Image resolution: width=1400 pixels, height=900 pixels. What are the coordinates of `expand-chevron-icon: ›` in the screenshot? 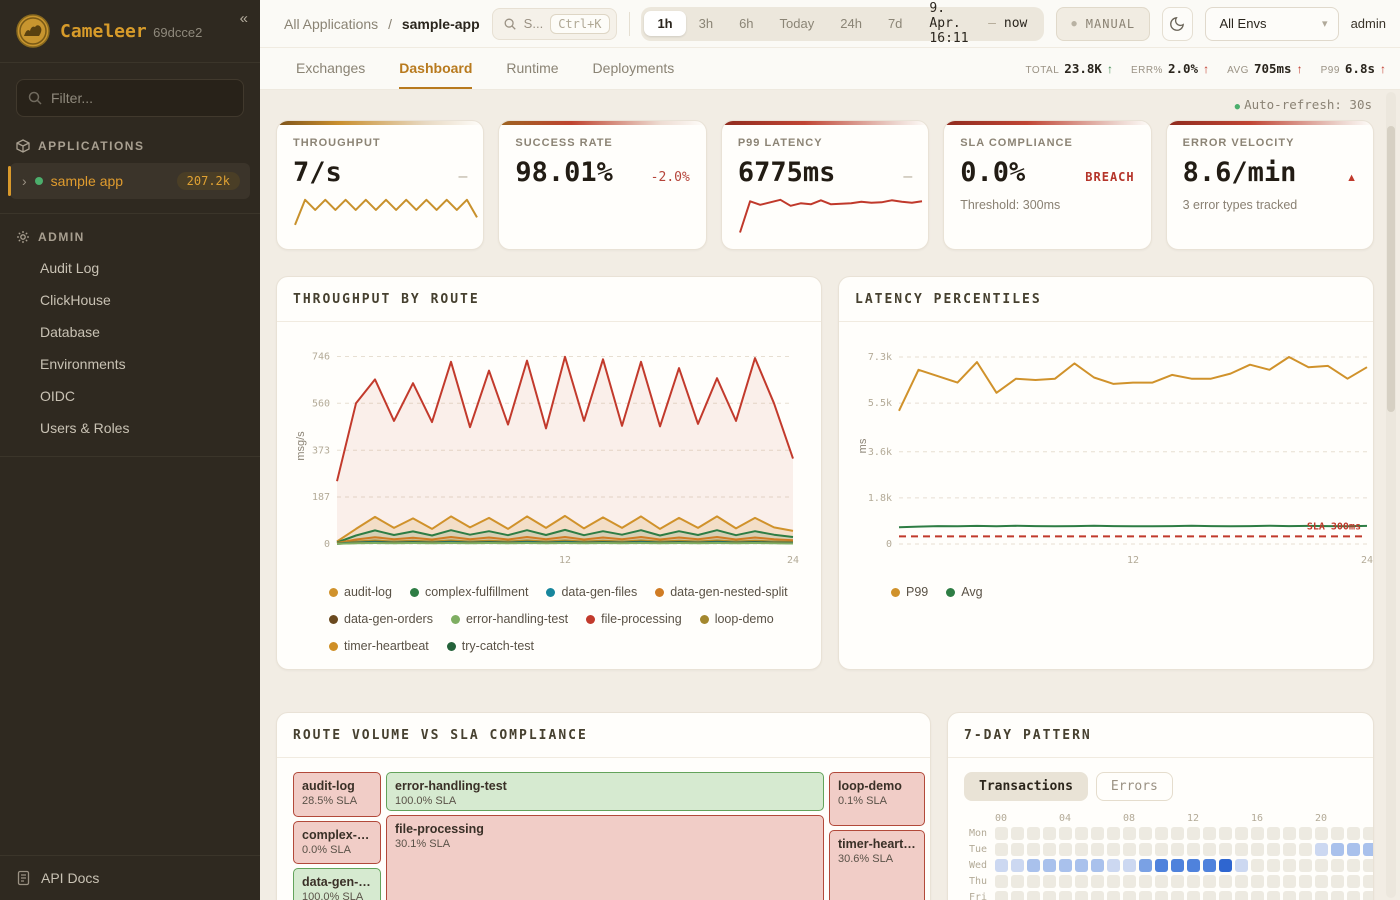 It's located at (24, 181).